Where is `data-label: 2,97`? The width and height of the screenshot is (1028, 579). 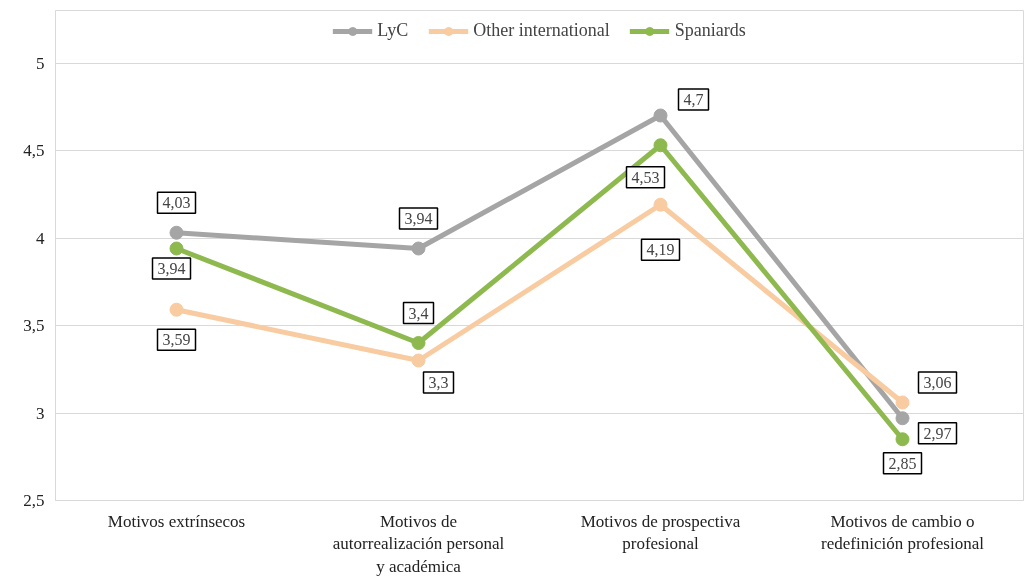
data-label: 2,97 is located at coordinates (937, 433).